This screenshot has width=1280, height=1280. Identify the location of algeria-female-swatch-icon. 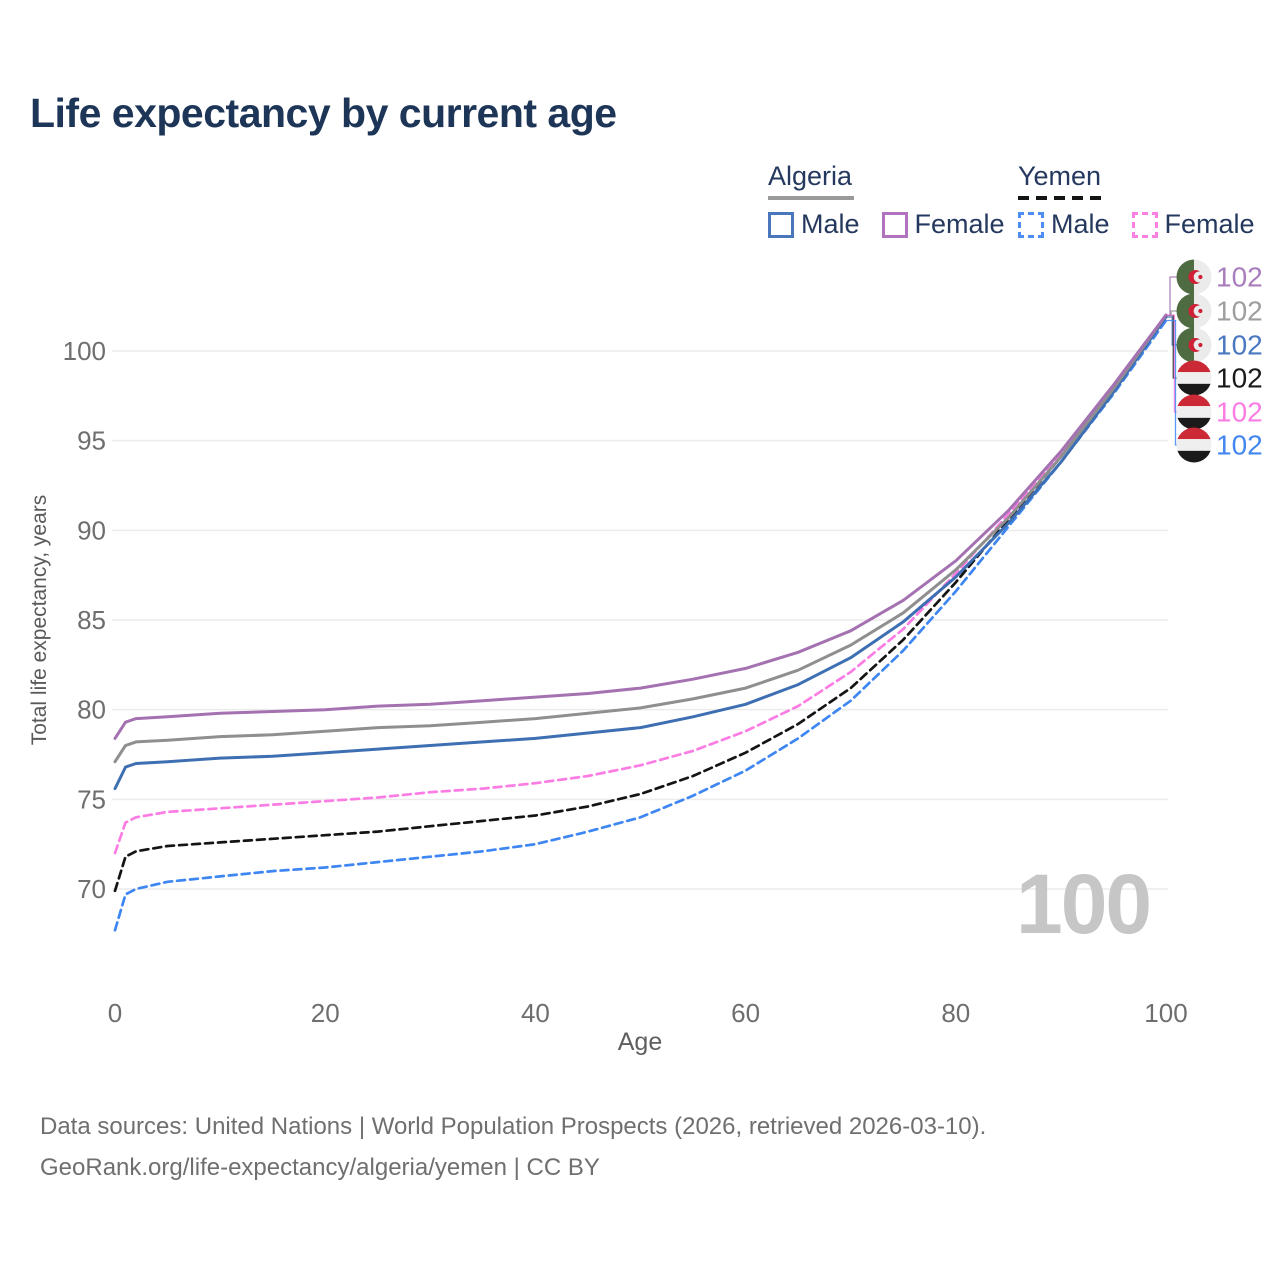
(894, 224).